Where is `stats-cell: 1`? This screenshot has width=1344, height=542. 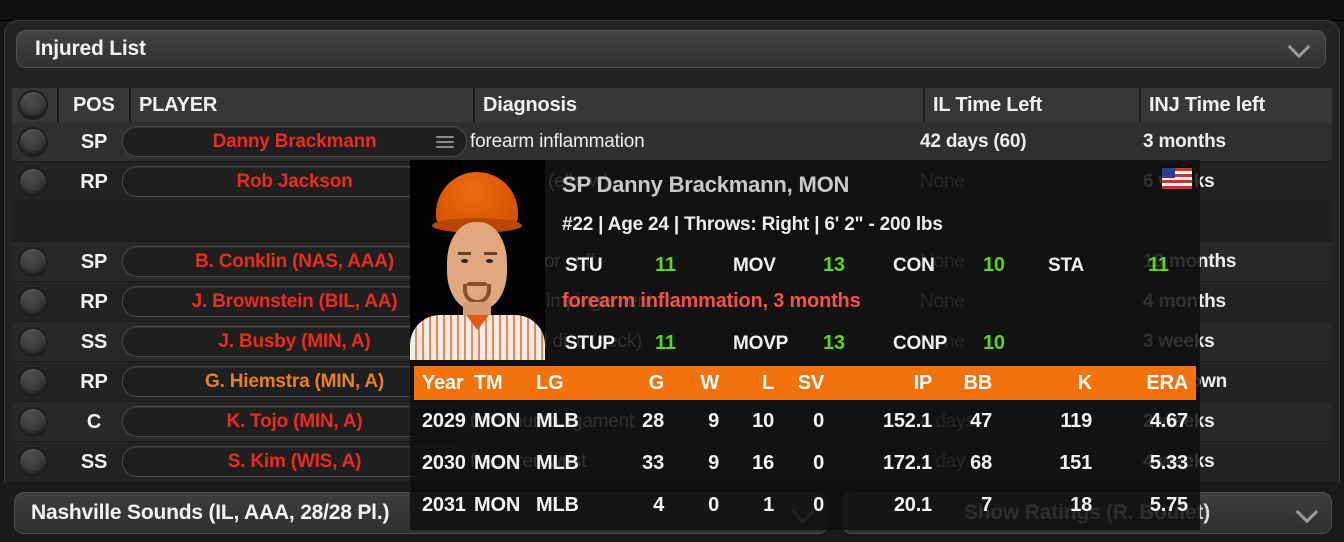
stats-cell: 1 is located at coordinates (768, 504).